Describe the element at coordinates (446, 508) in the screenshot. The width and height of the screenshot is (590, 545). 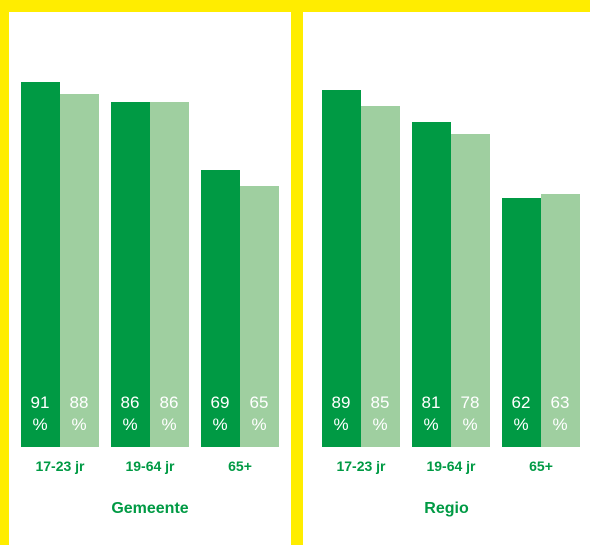
I see `chart-title: Regio` at that location.